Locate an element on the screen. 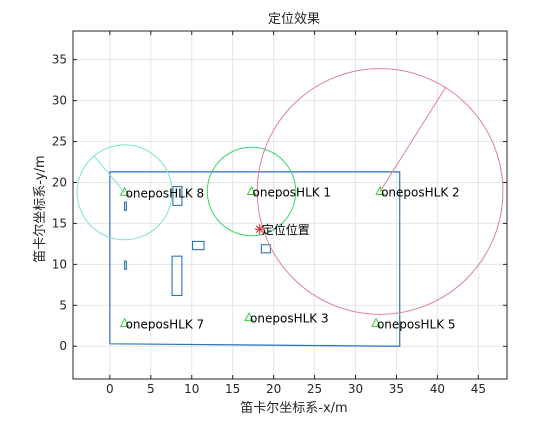 Image resolution: width=560 pixels, height=424 pixels. y-tick-label: 0 is located at coordinates (63, 346).